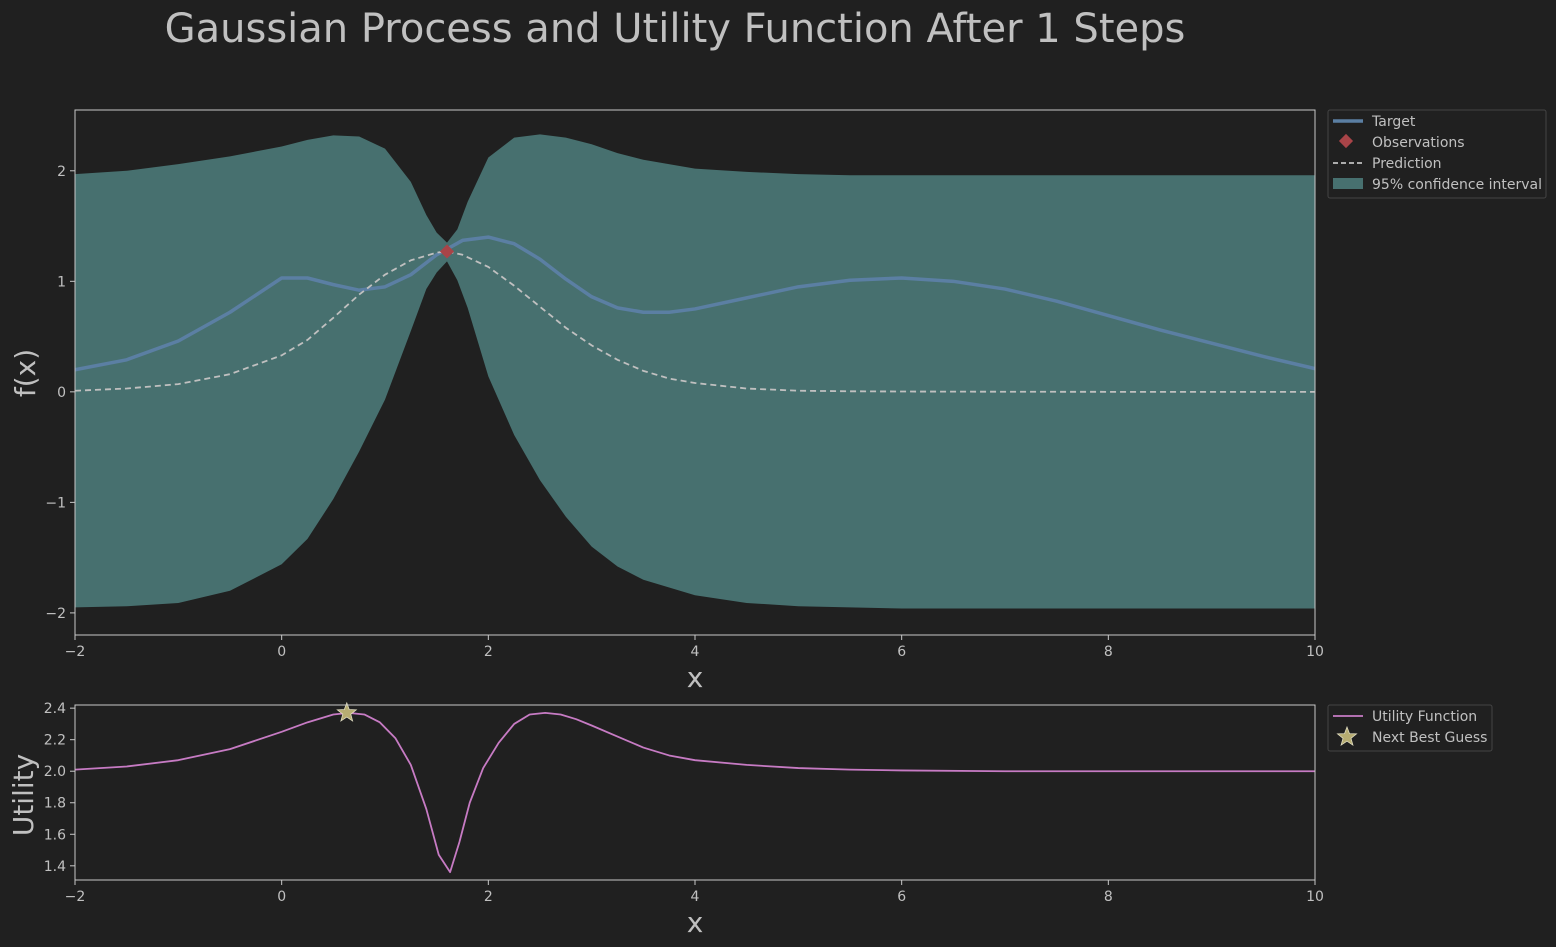 Image resolution: width=1556 pixels, height=947 pixels. I want to click on legend-utility-label: Utility Function, so click(1424, 717).